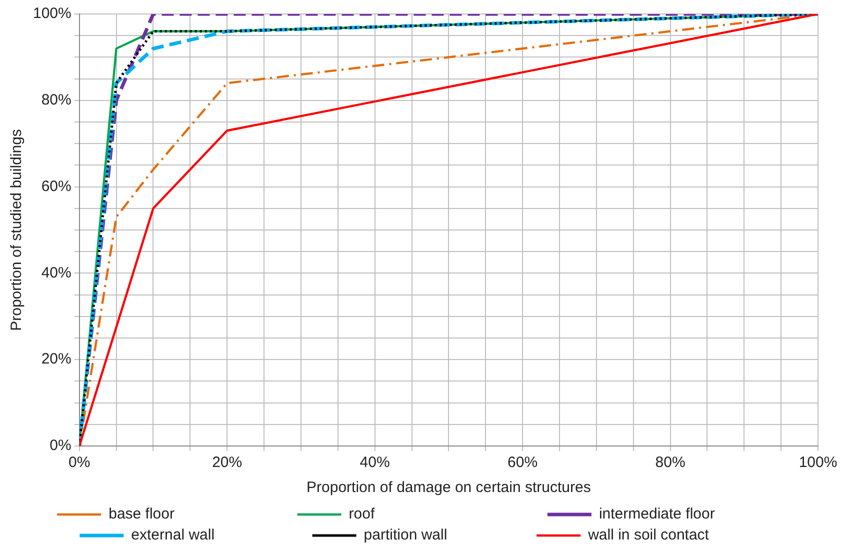 The height and width of the screenshot is (555, 842). Describe the element at coordinates (445, 514) in the screenshot. I see `legend-label: roof` at that location.